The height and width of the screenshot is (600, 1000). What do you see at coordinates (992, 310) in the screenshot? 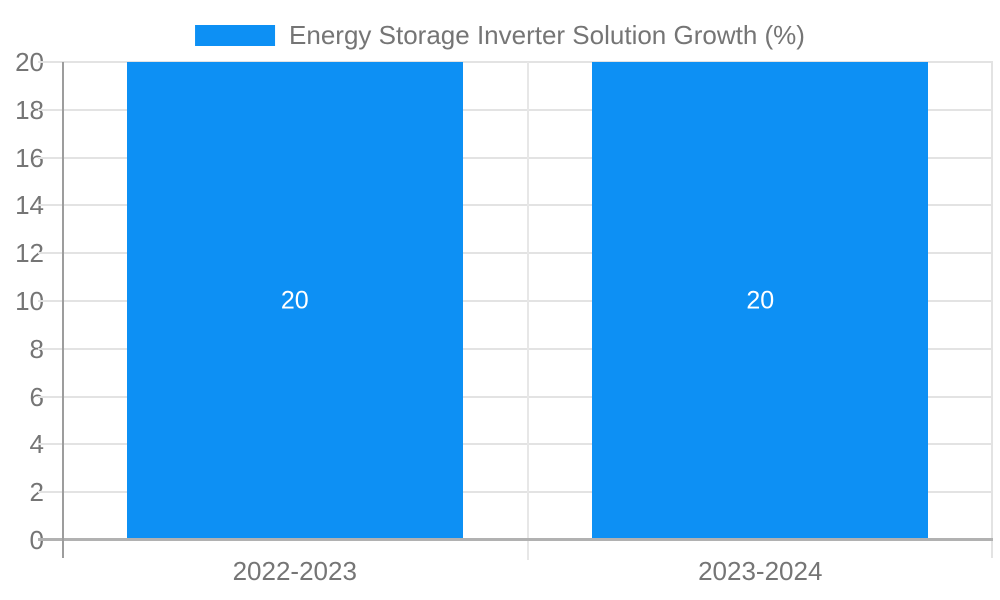
I see `plot-right-border` at bounding box center [992, 310].